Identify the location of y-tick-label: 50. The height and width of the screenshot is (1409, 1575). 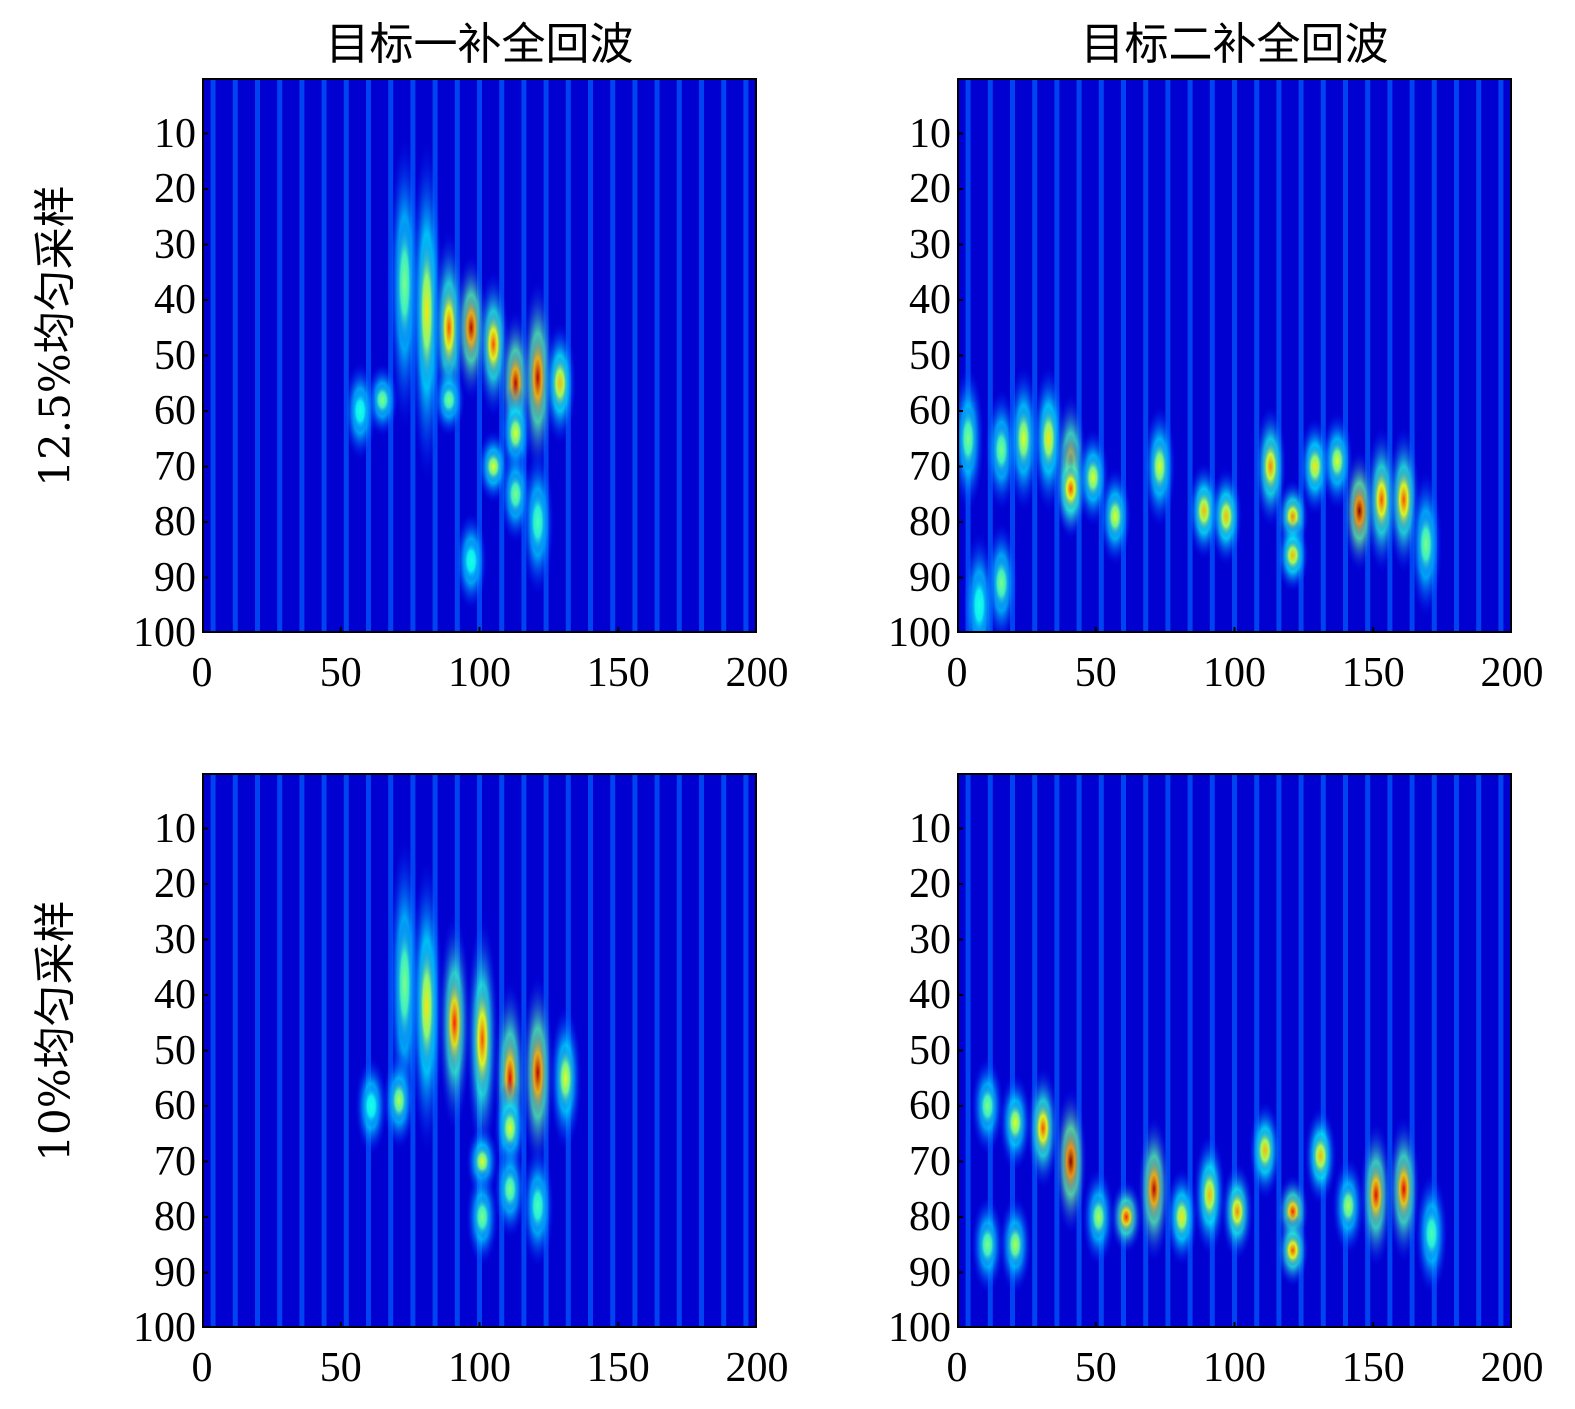
(930, 355).